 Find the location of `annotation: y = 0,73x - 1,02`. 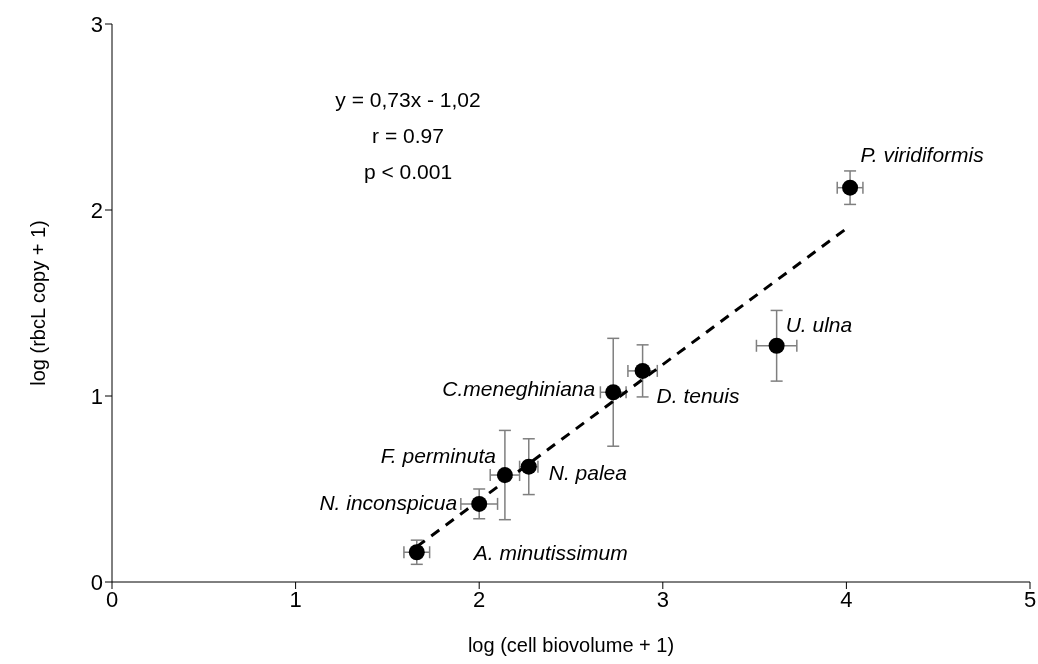

annotation: y = 0,73x - 1,02 is located at coordinates (408, 100).